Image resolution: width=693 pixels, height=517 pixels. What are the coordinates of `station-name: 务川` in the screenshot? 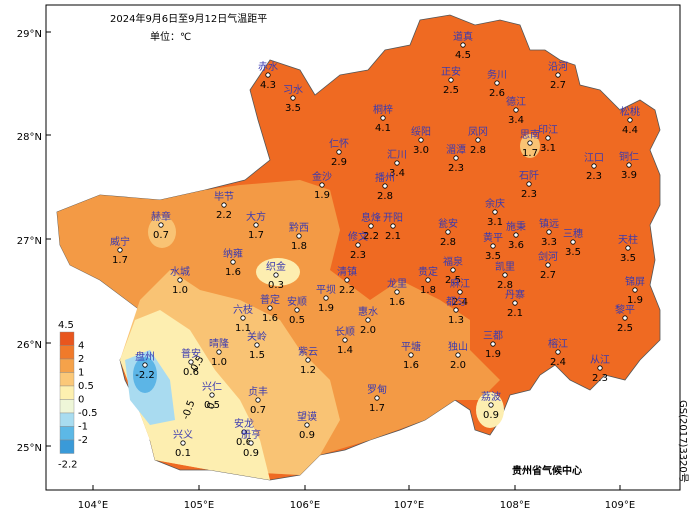 It's located at (497, 74).